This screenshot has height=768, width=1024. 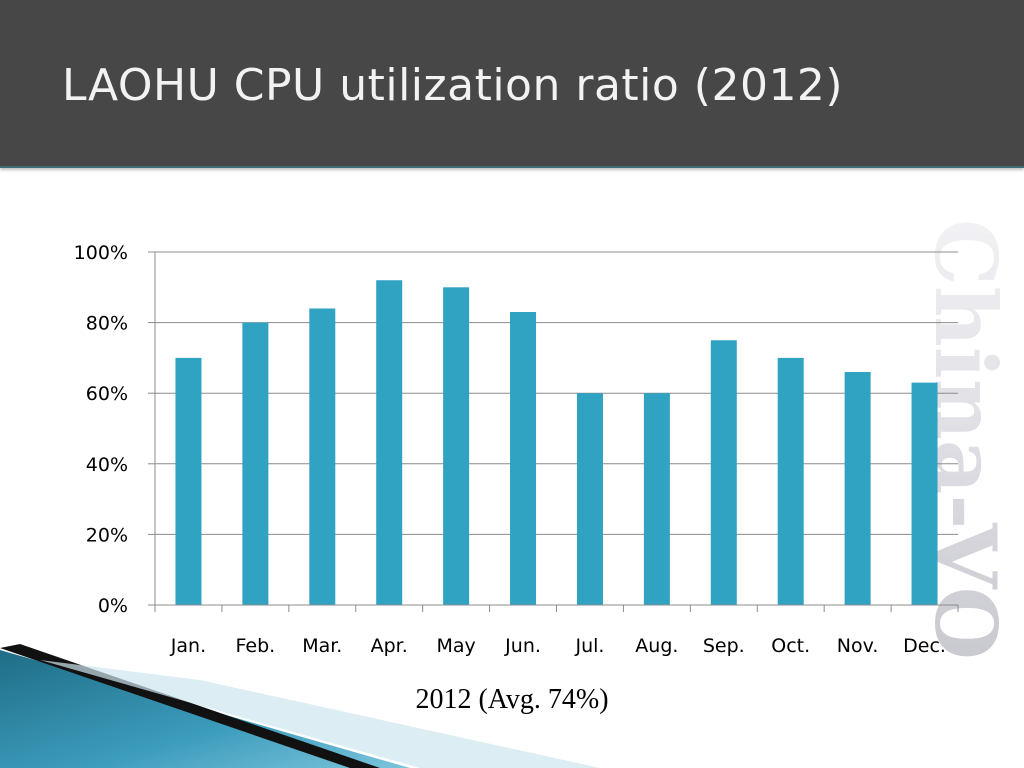 I want to click on x-tick-label: Jan., so click(x=188, y=646).